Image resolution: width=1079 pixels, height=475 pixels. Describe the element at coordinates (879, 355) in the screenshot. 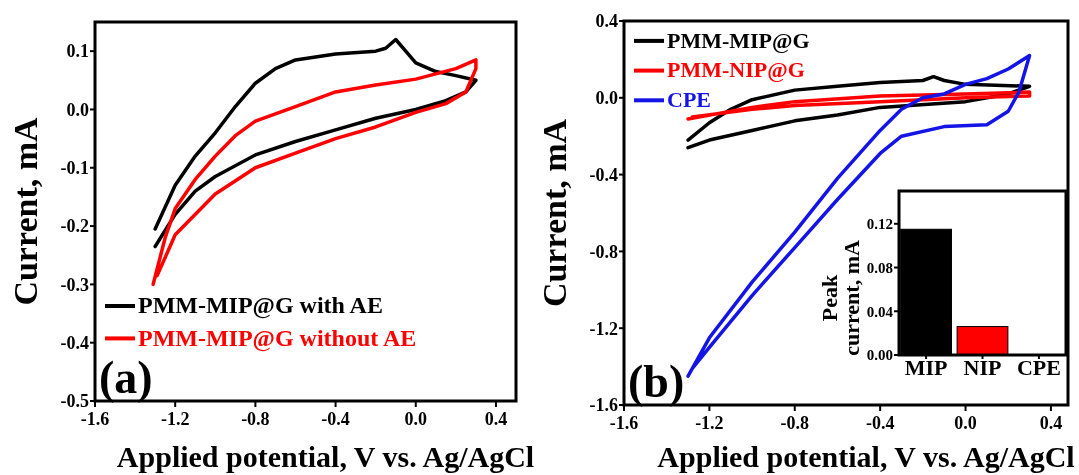

I see `y-tick-label: 0.00` at that location.